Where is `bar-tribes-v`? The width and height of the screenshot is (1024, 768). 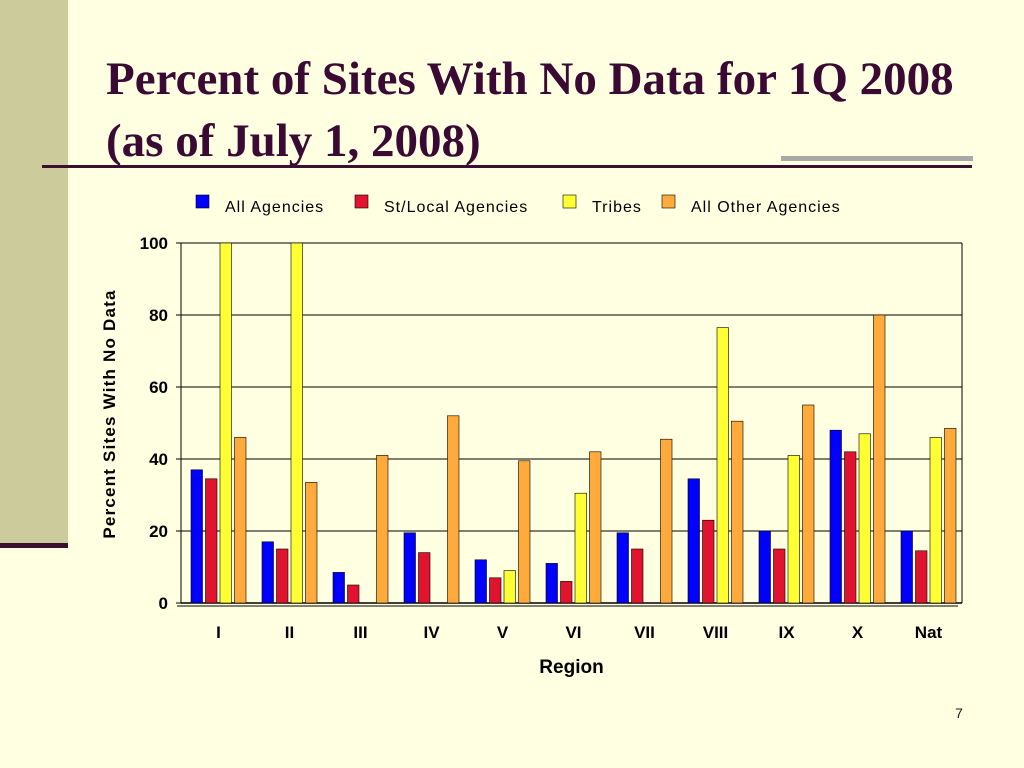
bar-tribes-v is located at coordinates (509, 587).